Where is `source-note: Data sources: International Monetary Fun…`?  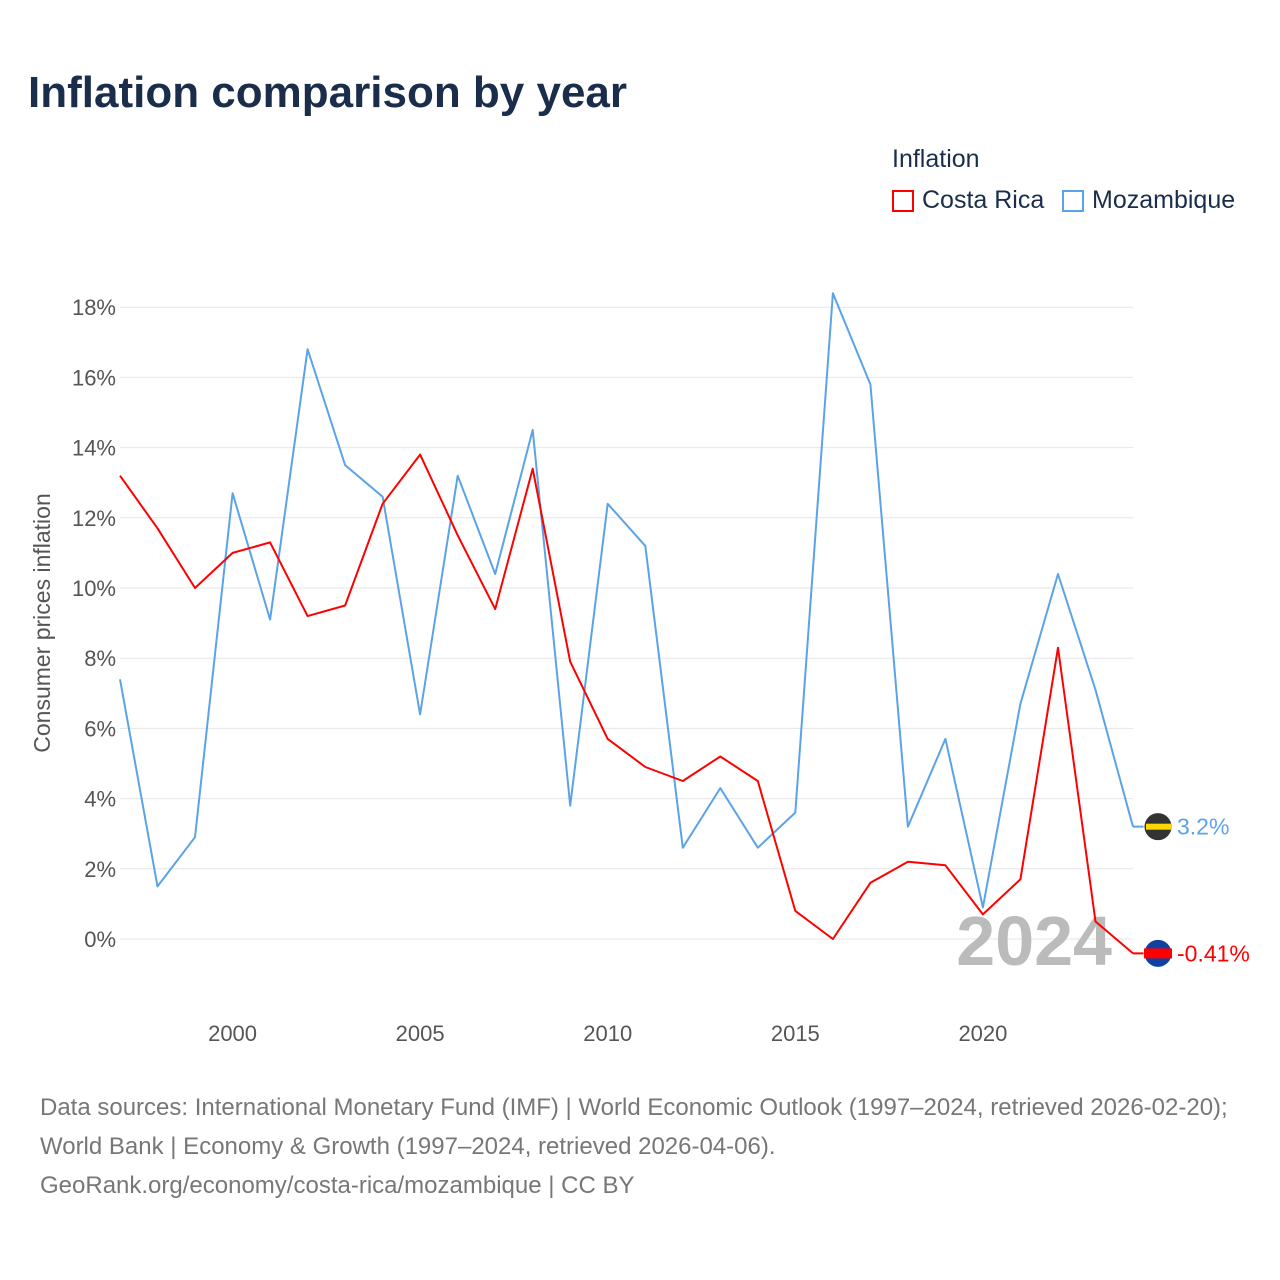 source-note: Data sources: International Monetary Fun… is located at coordinates (645, 1146).